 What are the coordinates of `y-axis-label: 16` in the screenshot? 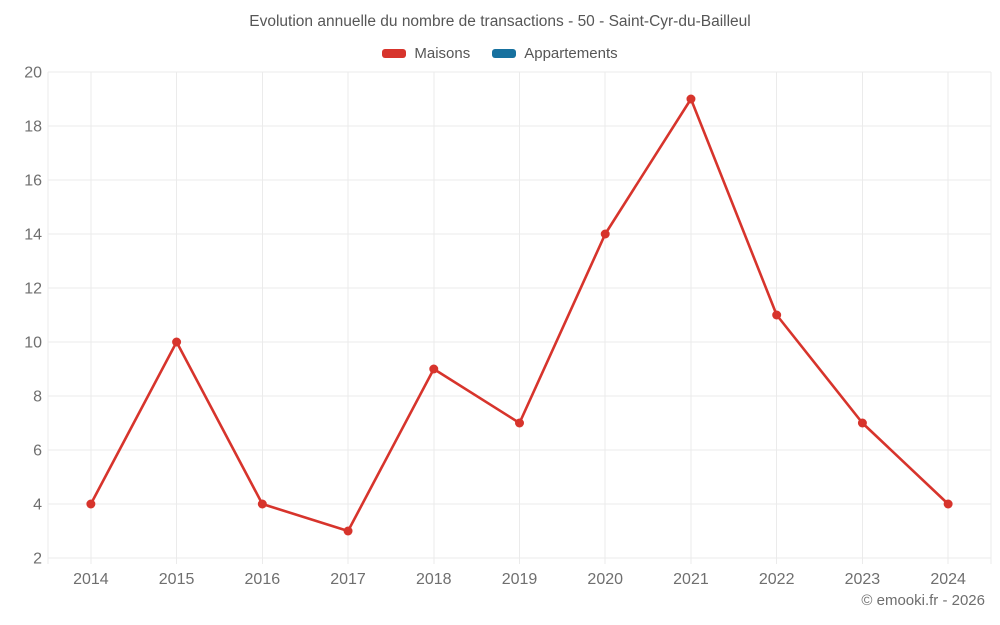 It's located at (33, 181).